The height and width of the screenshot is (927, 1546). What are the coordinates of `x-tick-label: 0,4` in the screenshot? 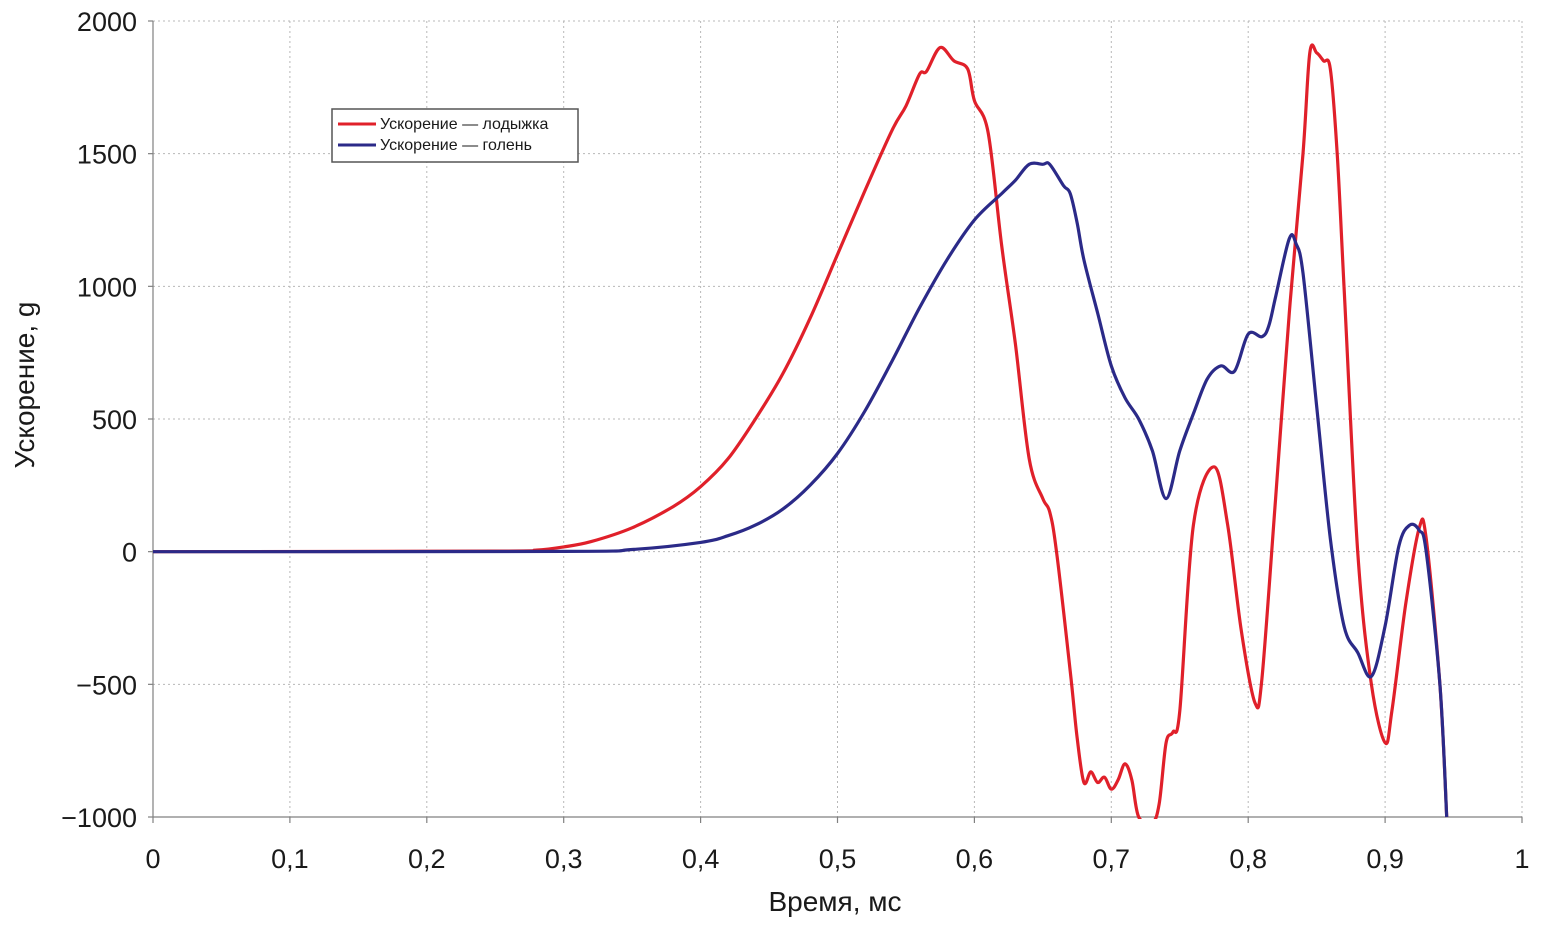 It's located at (701, 859).